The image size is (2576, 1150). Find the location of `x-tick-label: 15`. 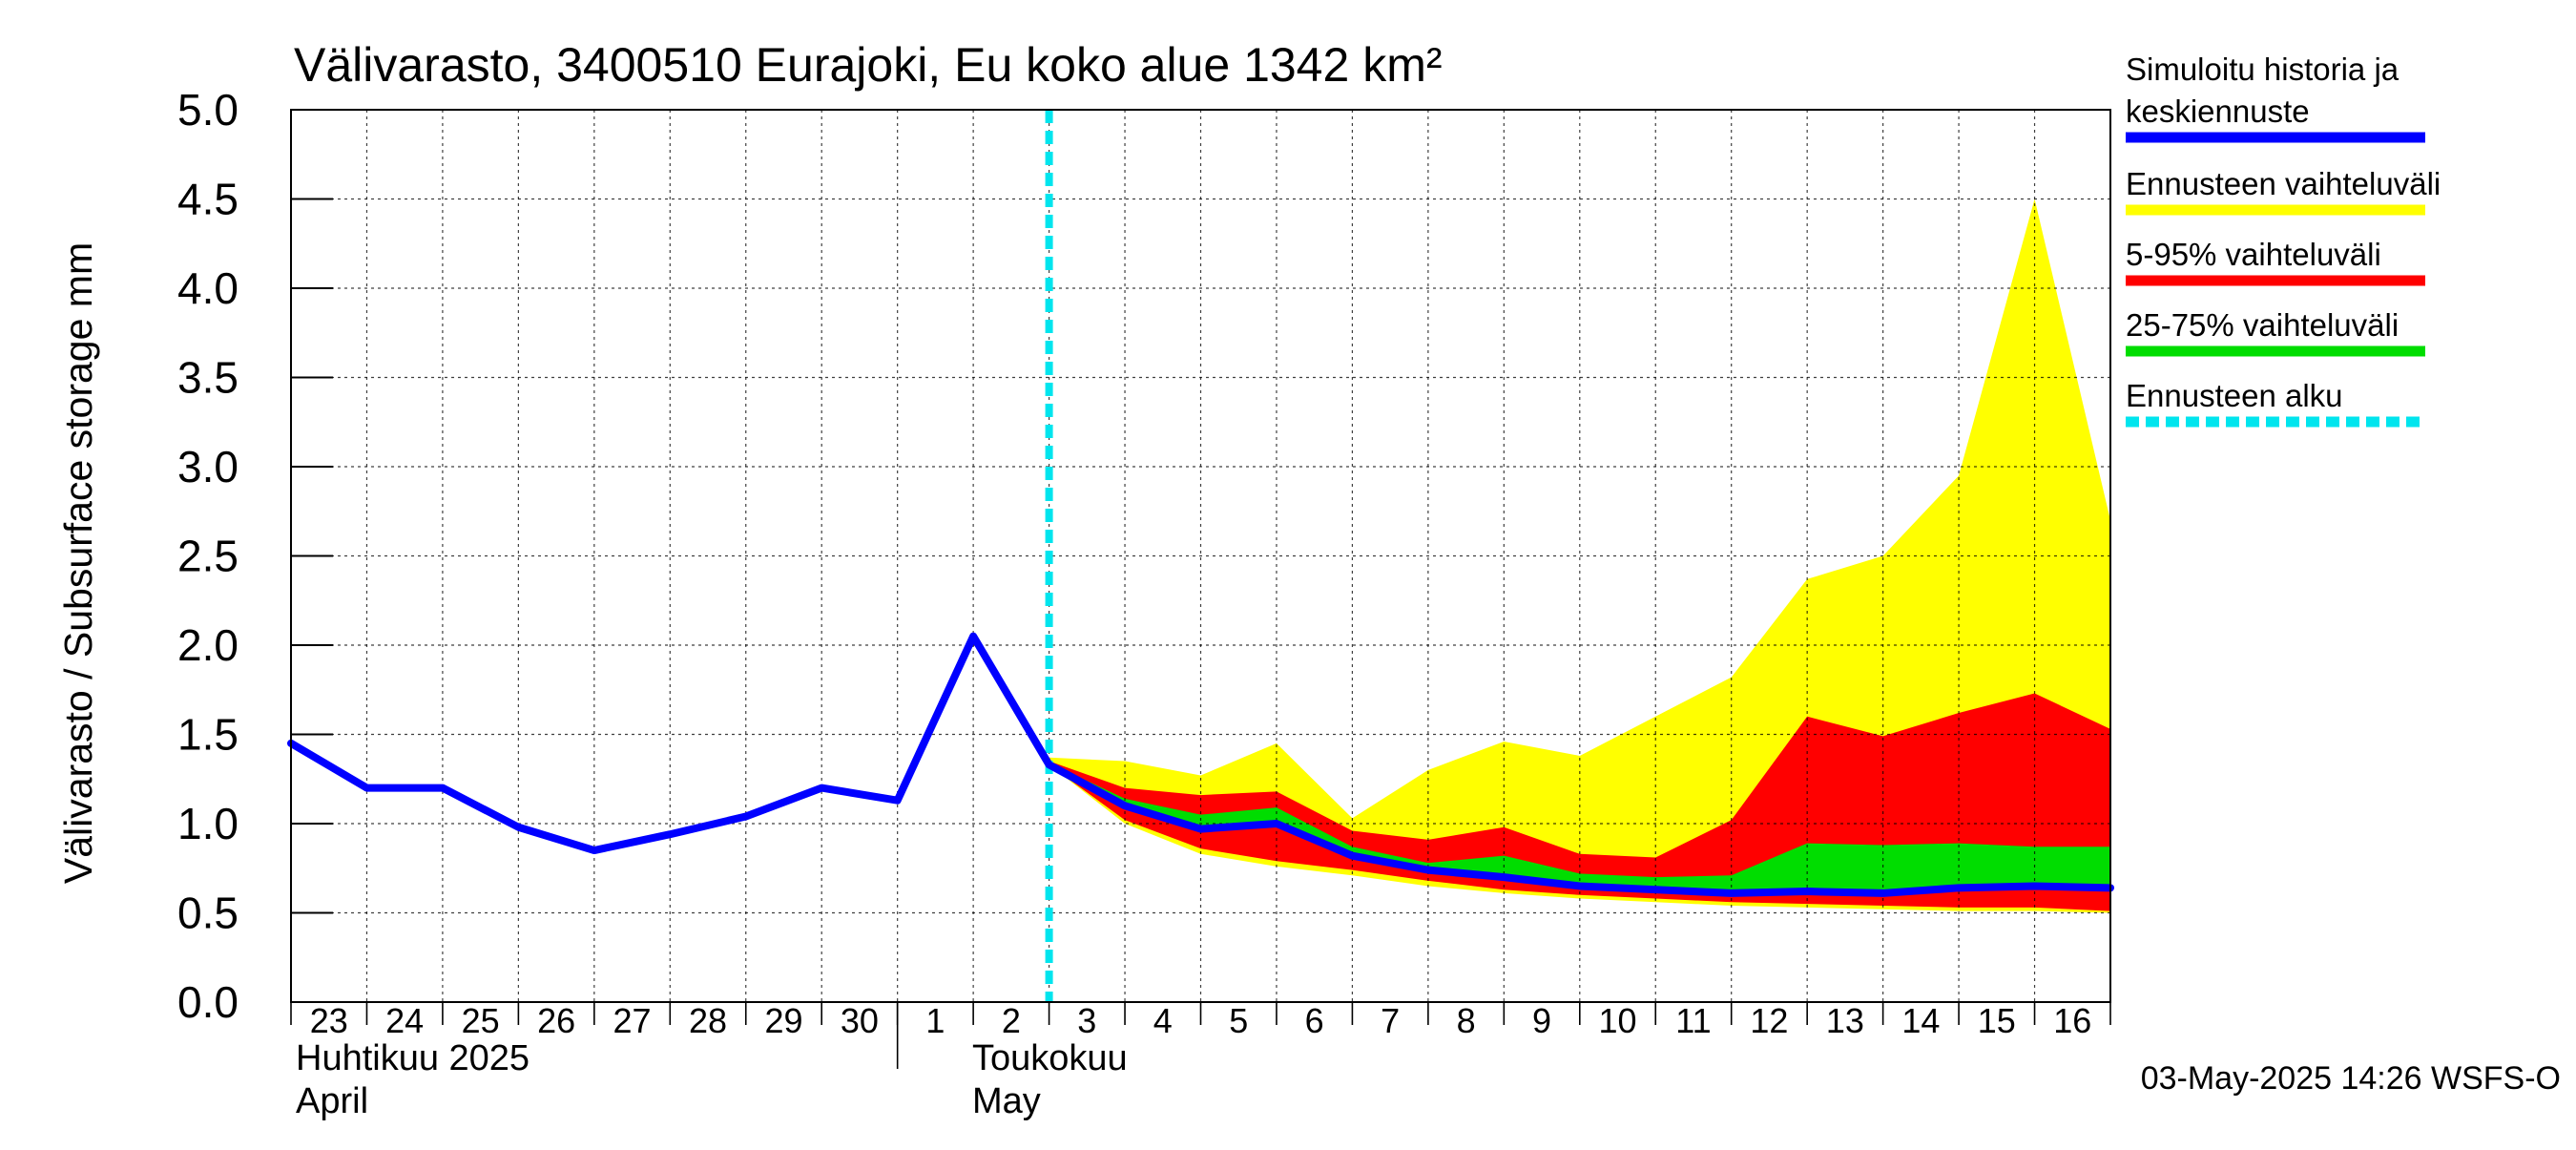

x-tick-label: 15 is located at coordinates (1997, 1020).